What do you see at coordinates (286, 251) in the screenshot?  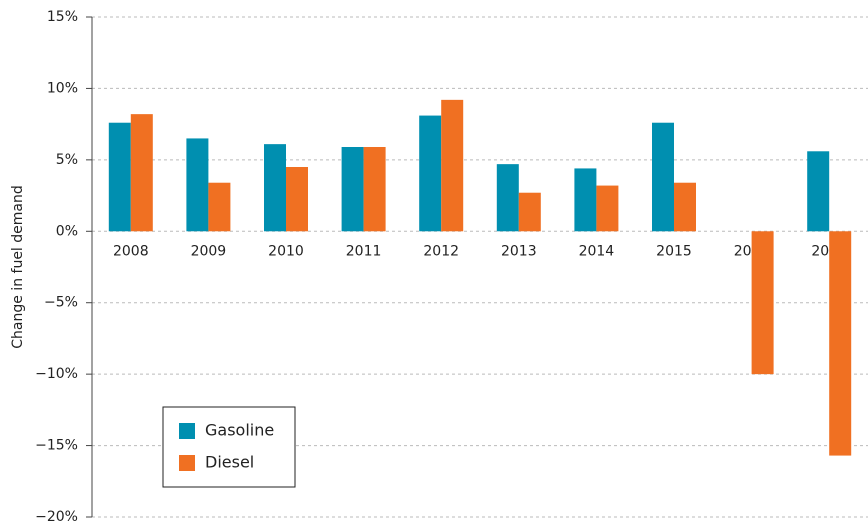 I see `x-tick-label: 2010` at bounding box center [286, 251].